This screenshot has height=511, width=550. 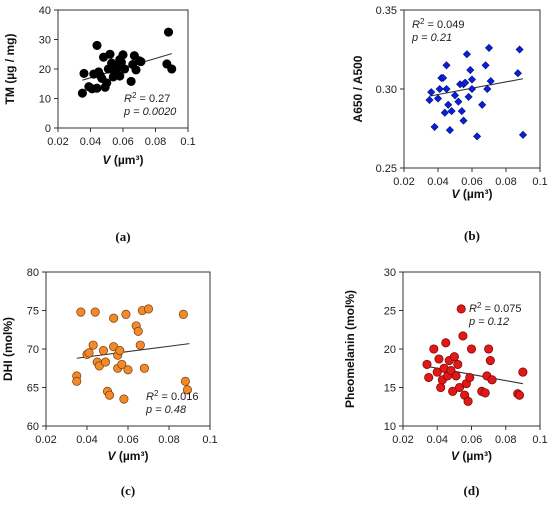 What do you see at coordinates (350, 349) in the screenshot?
I see `y-axis-label: Pheomelanin (mol%)` at bounding box center [350, 349].